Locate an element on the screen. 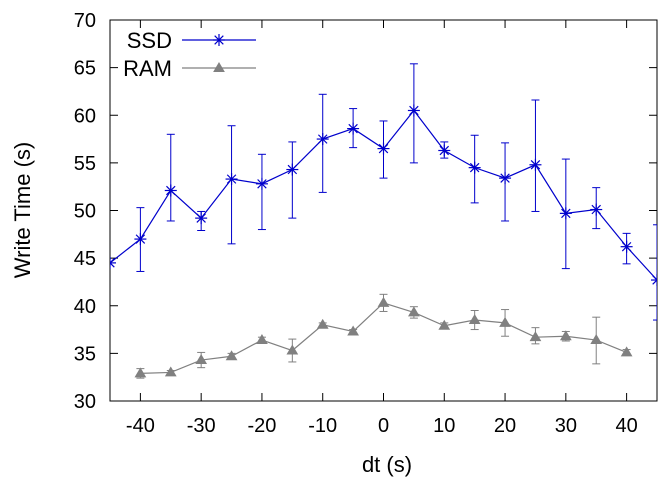  x-tick-label: 20 is located at coordinates (505, 426).